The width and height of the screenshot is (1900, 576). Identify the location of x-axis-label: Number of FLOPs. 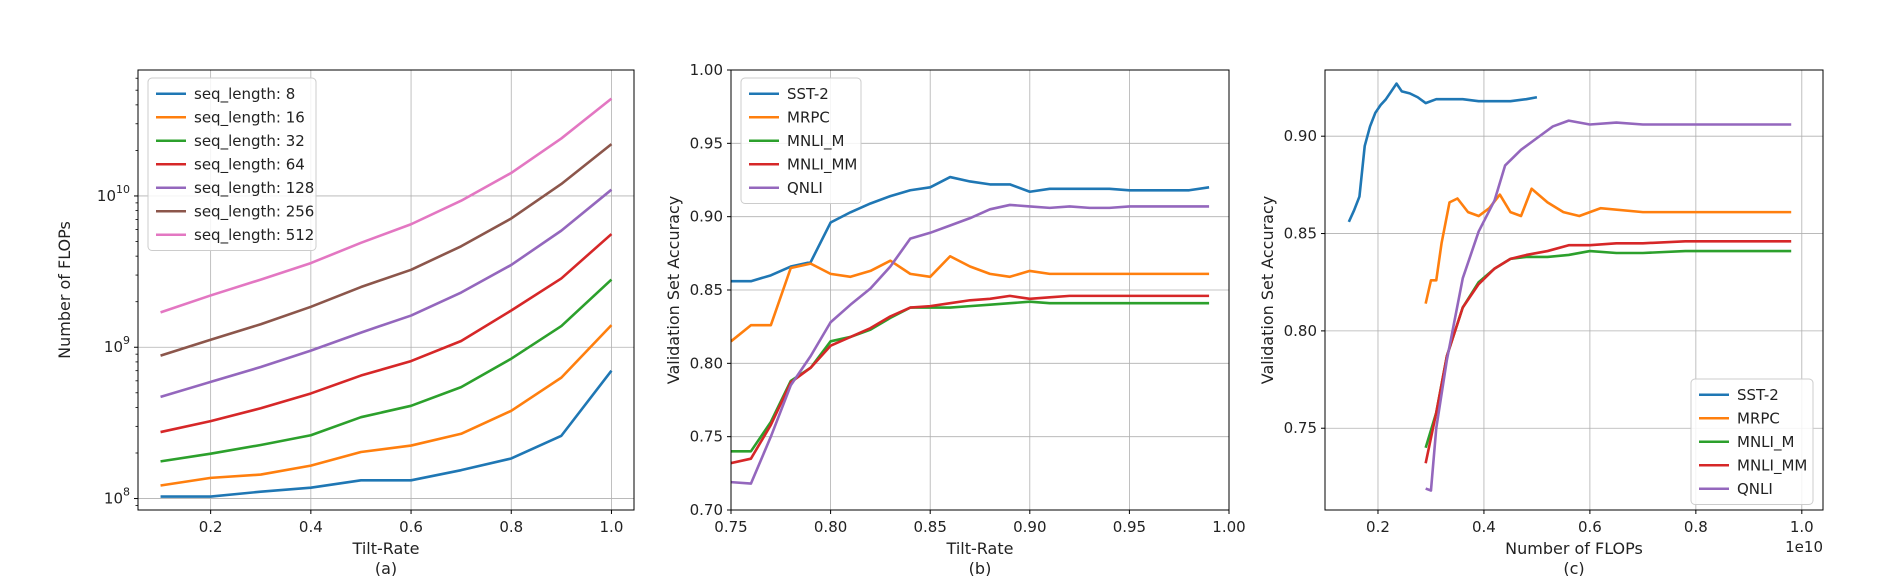
(1574, 548).